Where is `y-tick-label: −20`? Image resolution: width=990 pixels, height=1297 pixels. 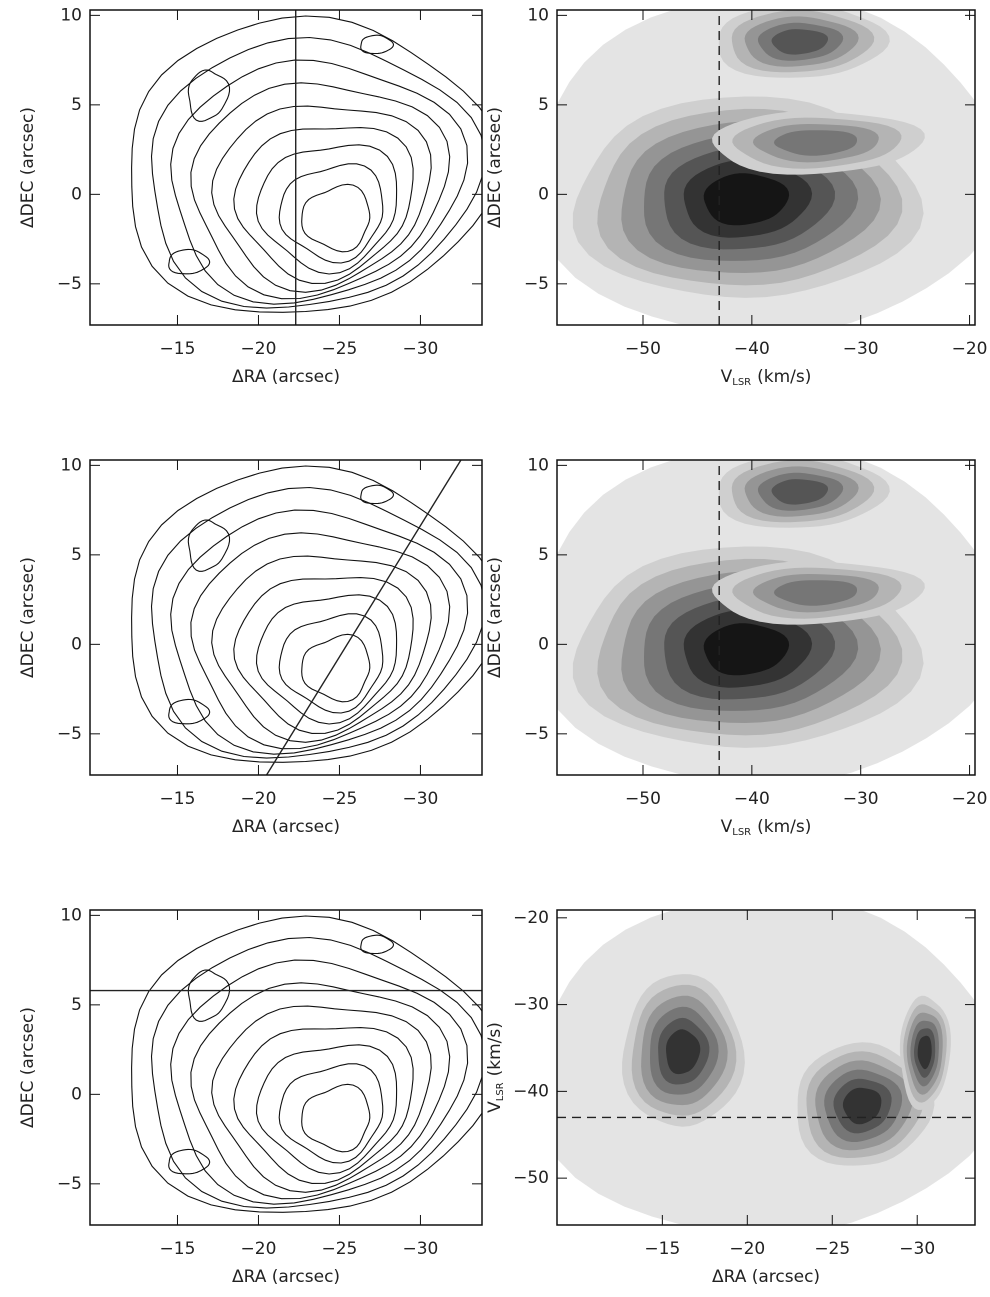
y-tick-label: −20 is located at coordinates (531, 918).